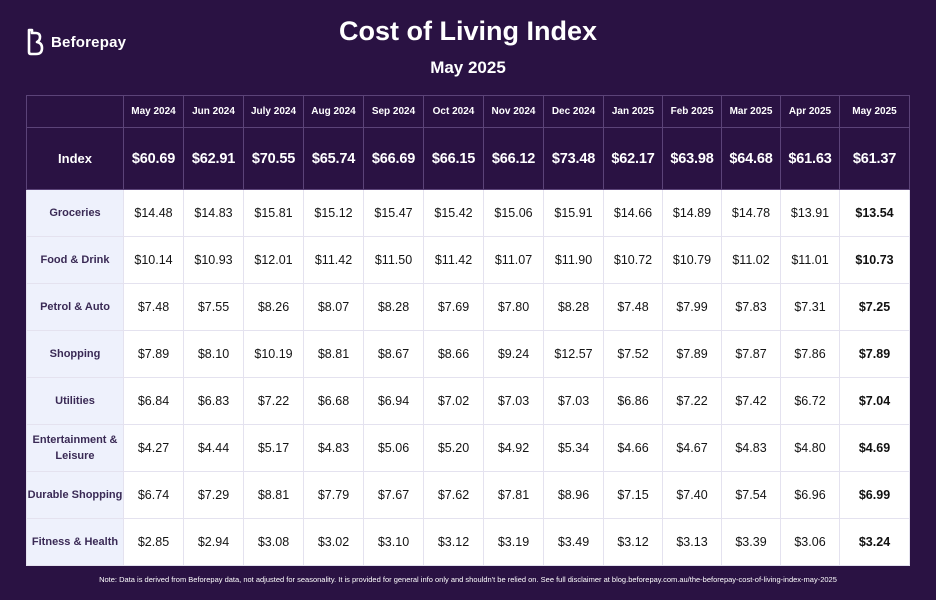 This screenshot has height=600, width=936. What do you see at coordinates (273, 158) in the screenshot?
I see `index-value: $70.55` at bounding box center [273, 158].